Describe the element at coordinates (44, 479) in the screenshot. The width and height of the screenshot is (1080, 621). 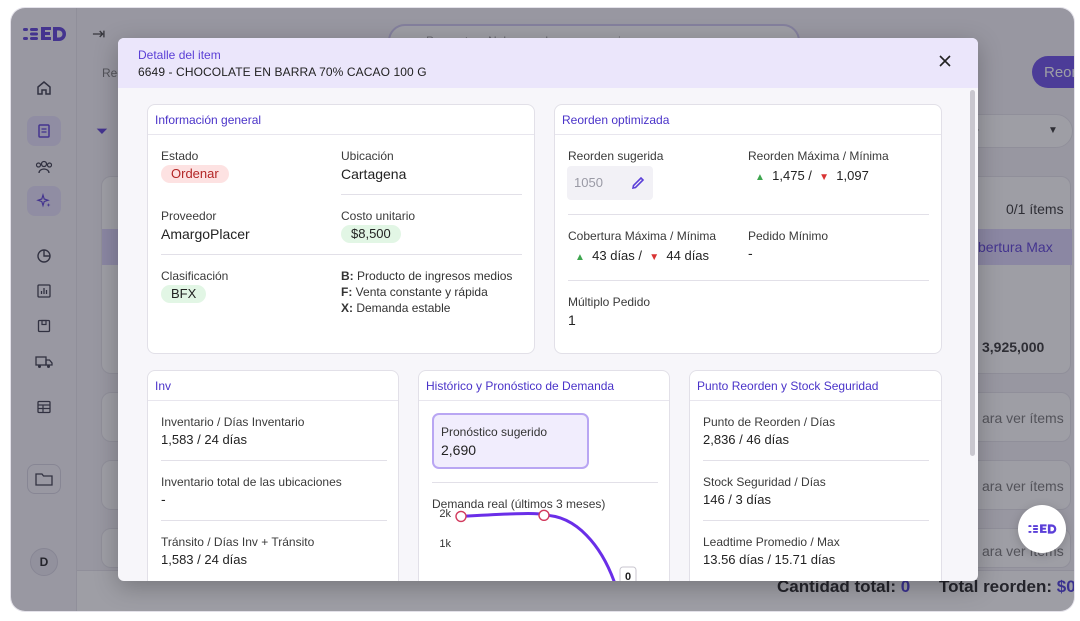
I see `folder-icon` at that location.